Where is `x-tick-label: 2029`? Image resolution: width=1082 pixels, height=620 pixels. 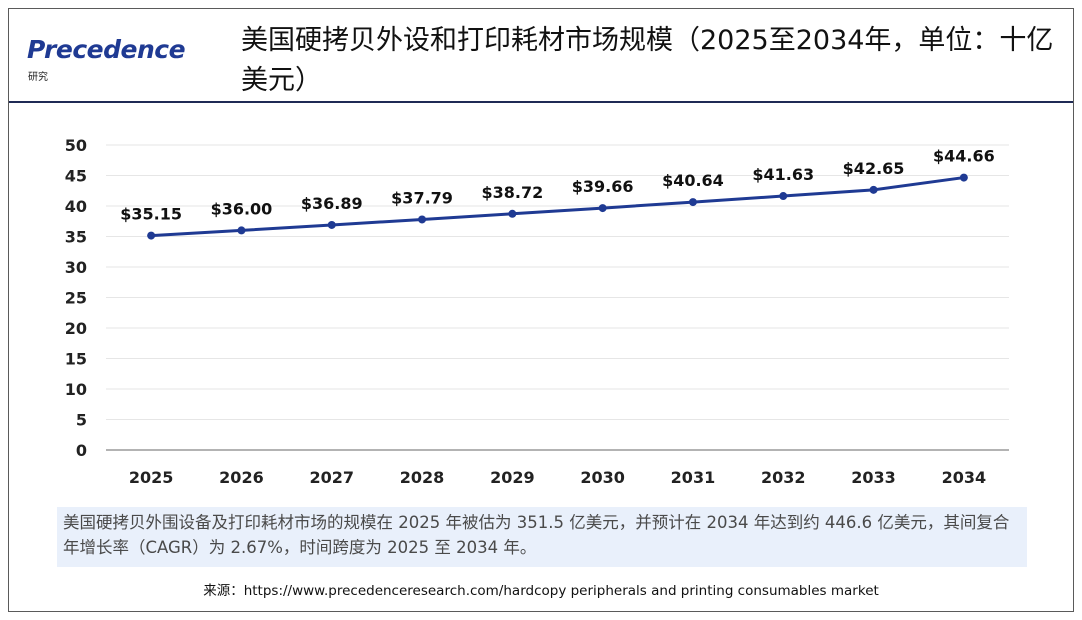 x-tick-label: 2029 is located at coordinates (512, 477).